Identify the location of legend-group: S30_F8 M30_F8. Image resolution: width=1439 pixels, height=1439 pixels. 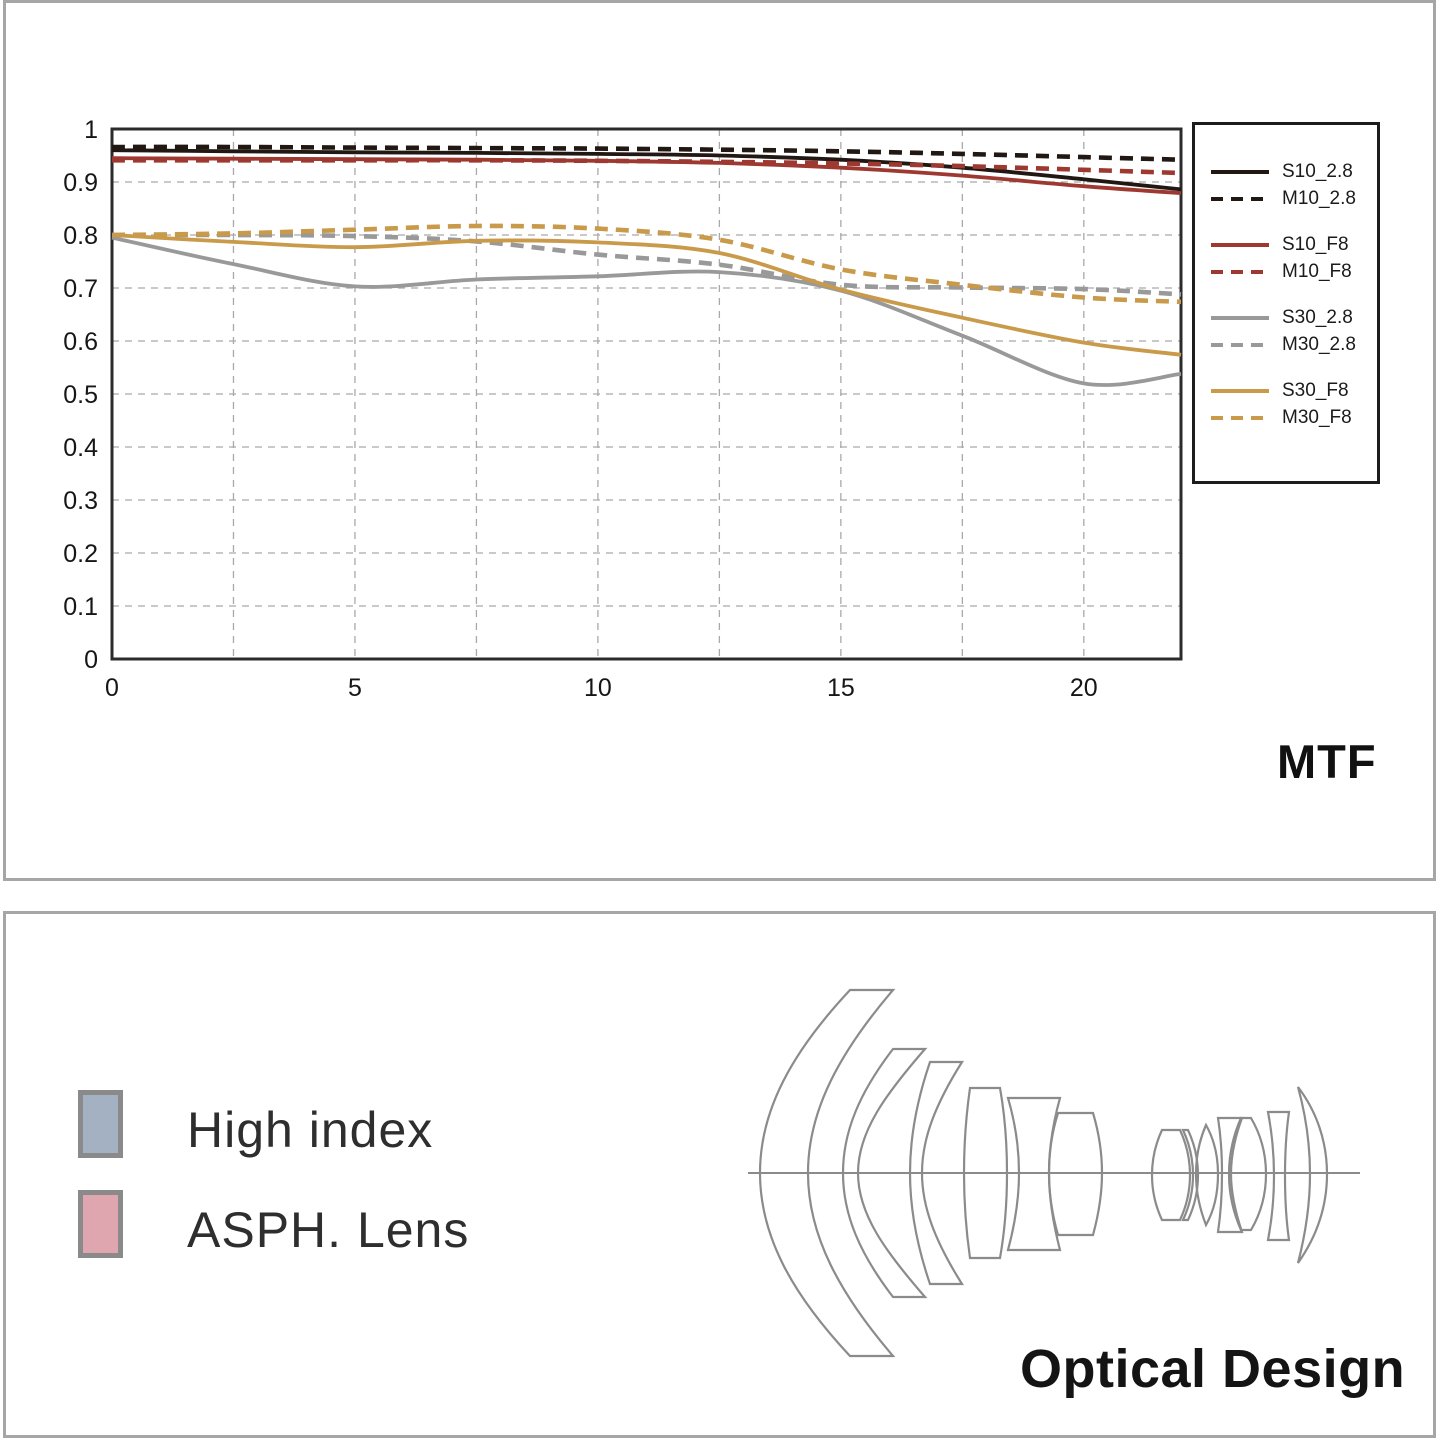
(1294, 404).